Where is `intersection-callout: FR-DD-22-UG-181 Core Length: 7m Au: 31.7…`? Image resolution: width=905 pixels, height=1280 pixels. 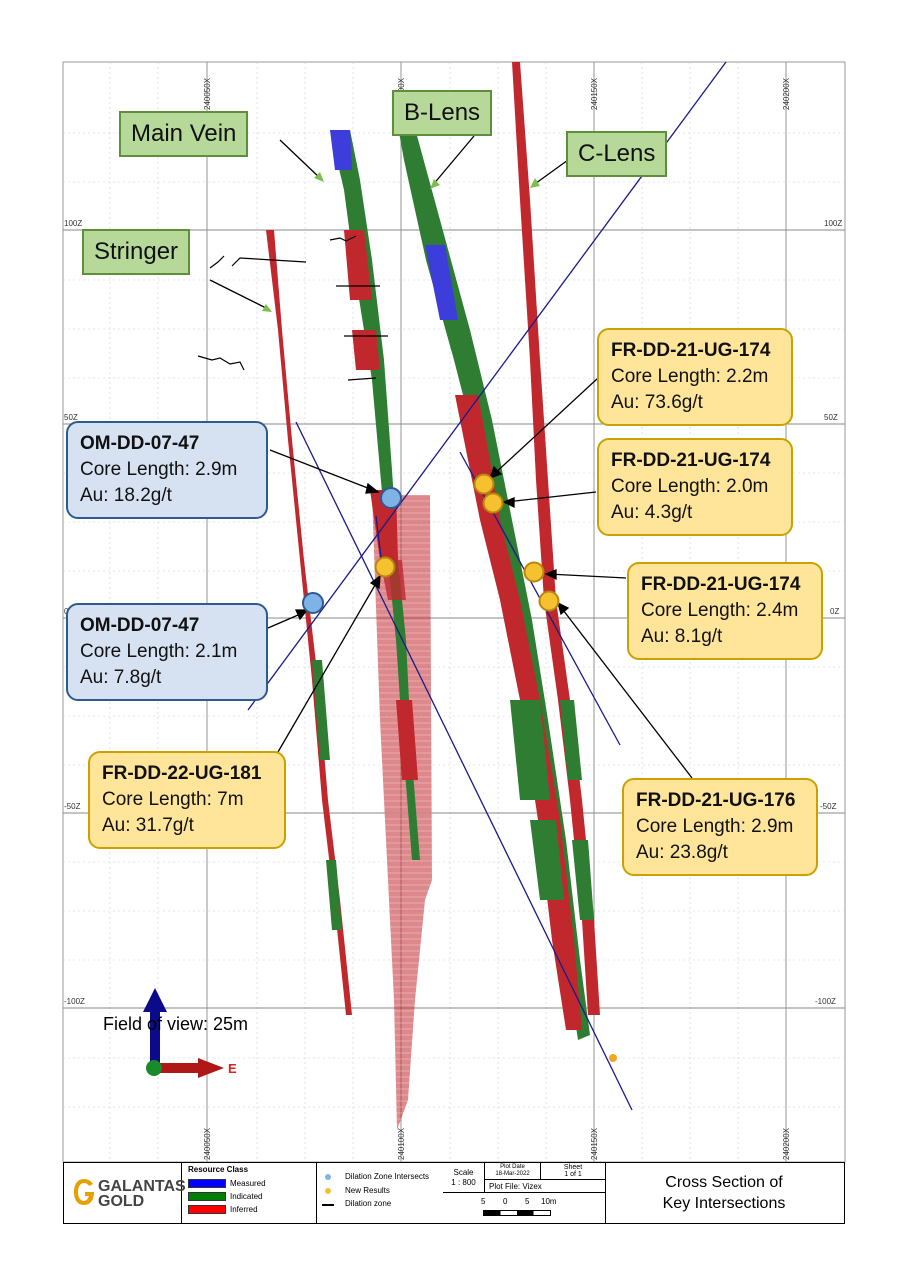 intersection-callout: FR-DD-22-UG-181 Core Length: 7m Au: 31.7… is located at coordinates (187, 800).